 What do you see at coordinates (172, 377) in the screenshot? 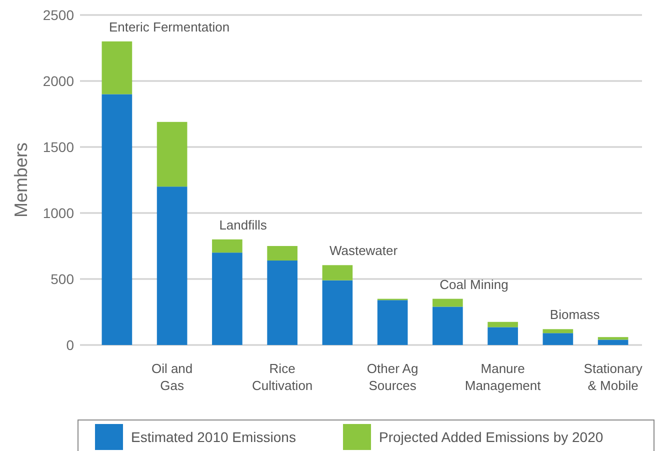
I see `x-tick-label: Oil and Gas` at bounding box center [172, 377].